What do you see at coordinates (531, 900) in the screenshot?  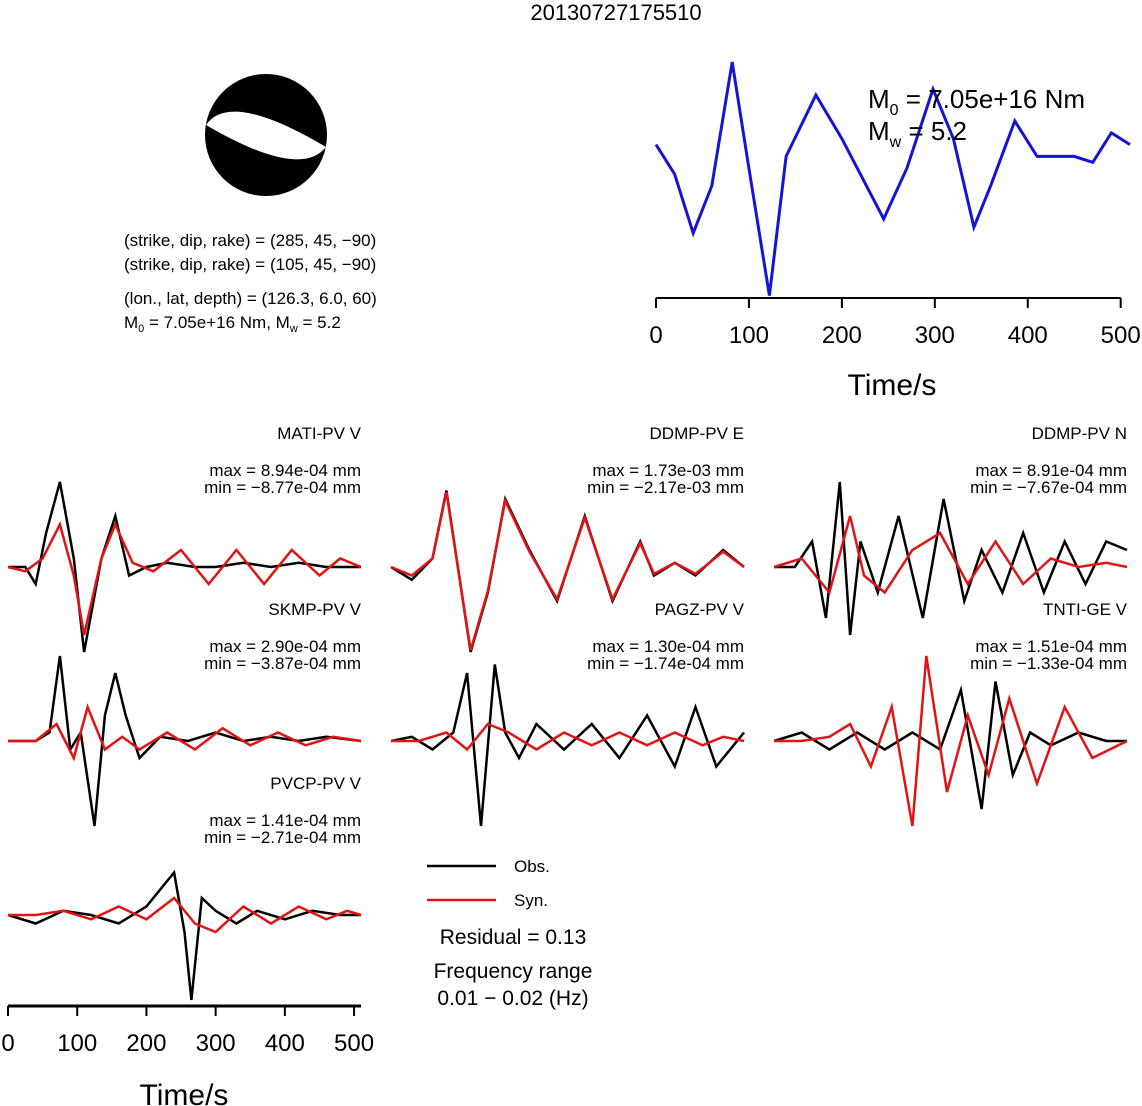 I see `legend-syn-label: Syn.` at bounding box center [531, 900].